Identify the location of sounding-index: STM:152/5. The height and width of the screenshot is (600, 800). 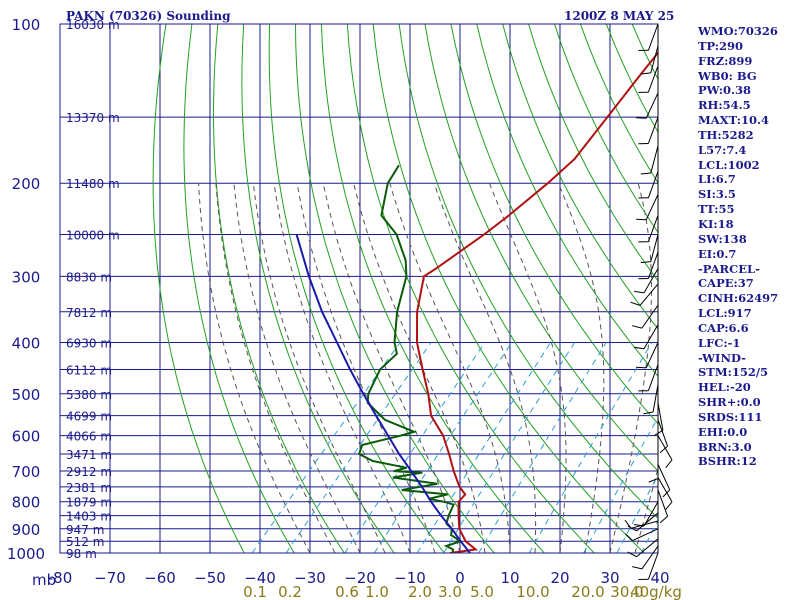
(733, 372).